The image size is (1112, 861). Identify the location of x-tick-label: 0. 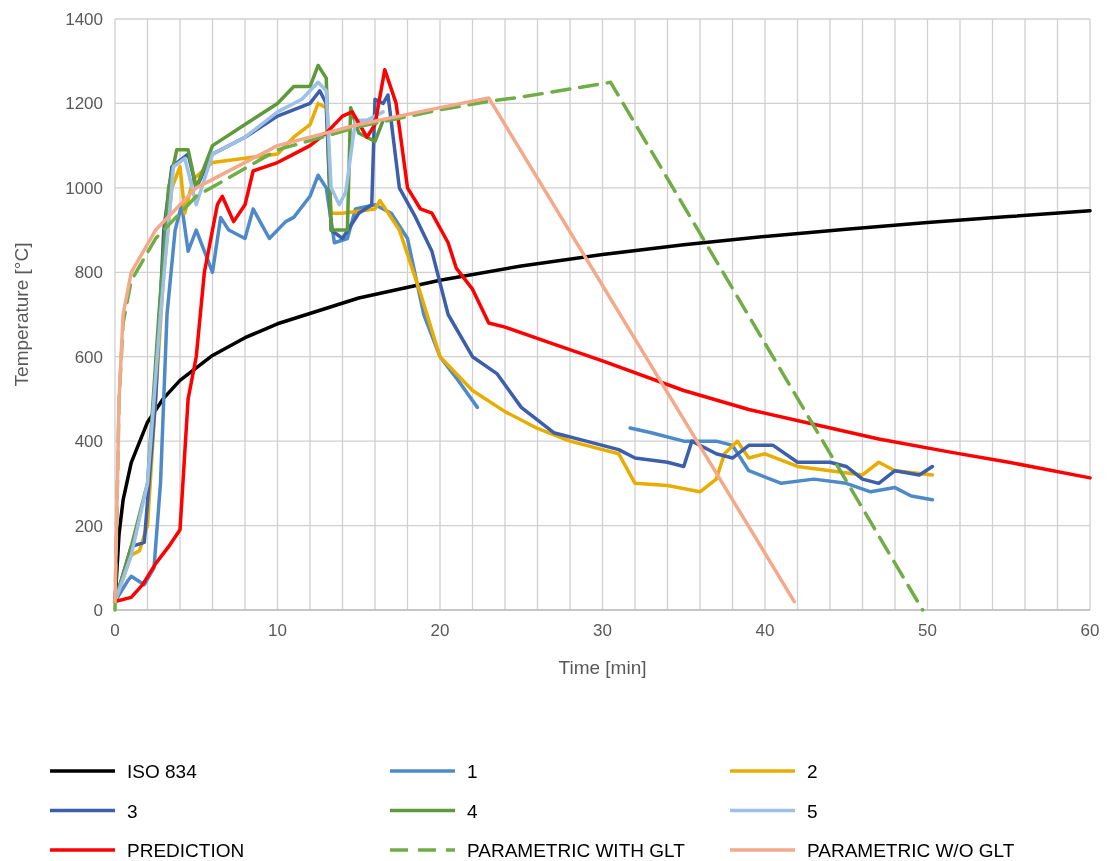
(115, 630).